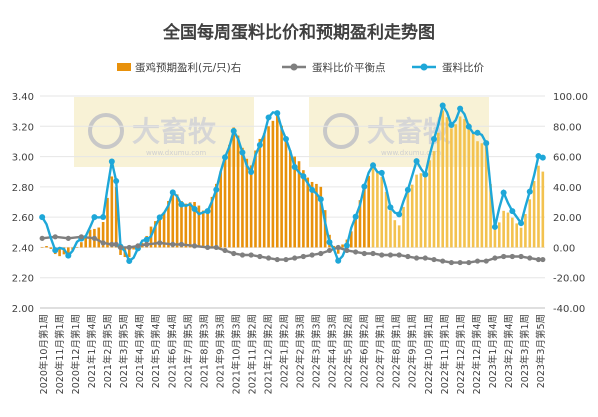 Image resolution: width=598 pixels, height=417 pixels. Describe the element at coordinates (341, 131) in the screenshot. I see `watermark-logo-icon` at that location.